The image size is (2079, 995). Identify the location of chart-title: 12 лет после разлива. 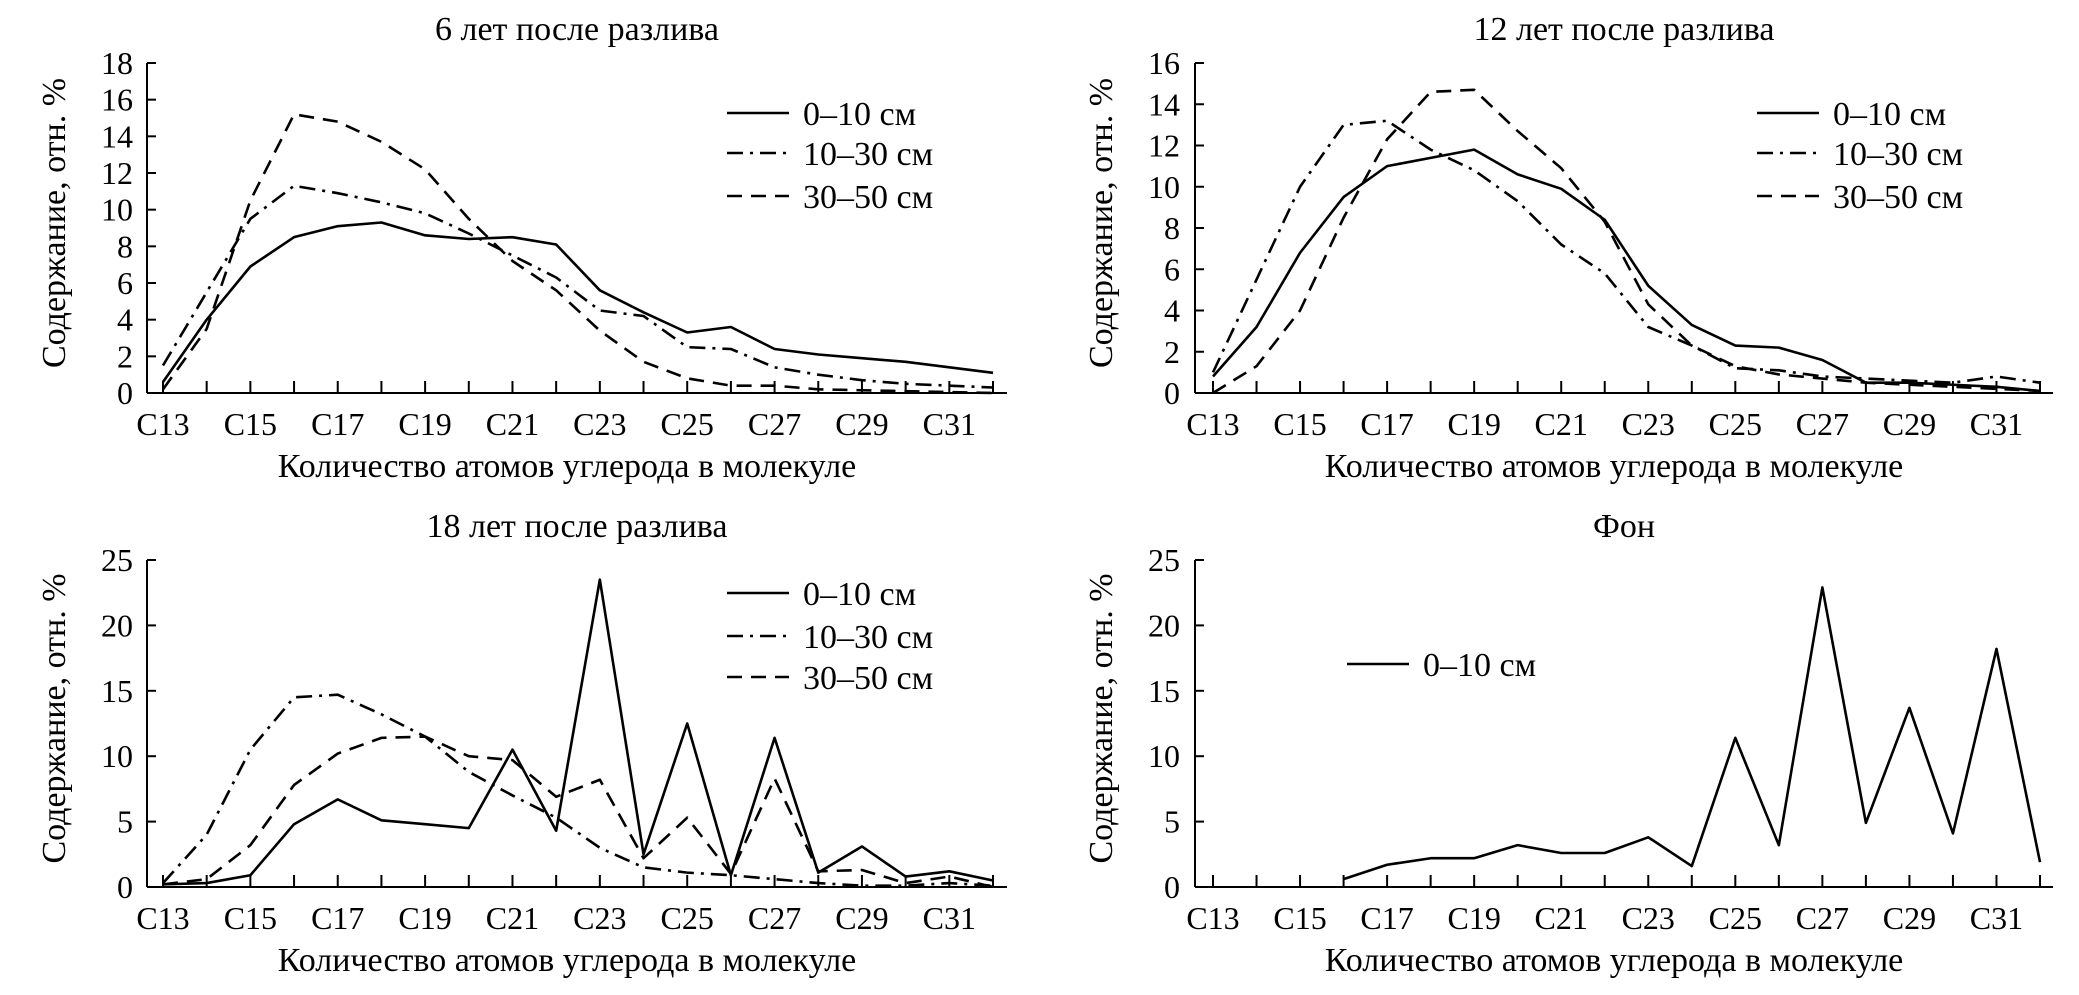
(1624, 29).